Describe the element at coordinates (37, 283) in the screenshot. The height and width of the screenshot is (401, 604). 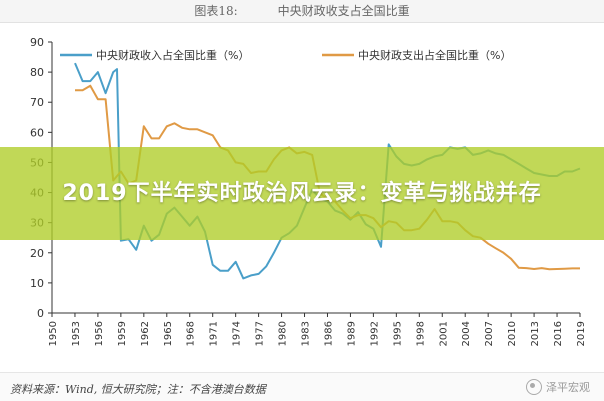
I see `y-tick-label: 10` at that location.